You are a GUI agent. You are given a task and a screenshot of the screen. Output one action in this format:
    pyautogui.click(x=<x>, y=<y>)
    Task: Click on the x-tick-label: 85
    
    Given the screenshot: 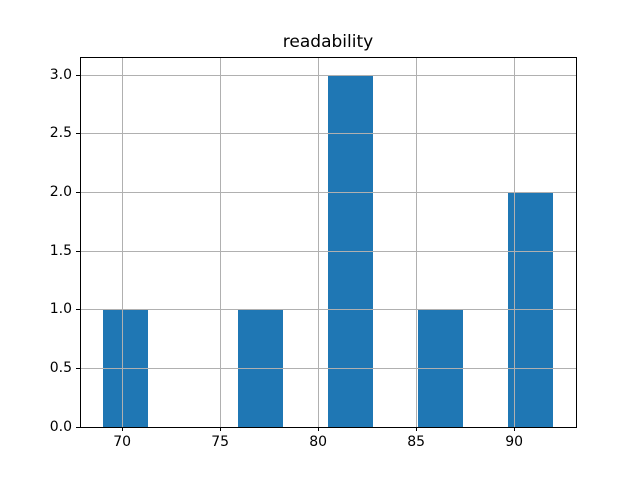 What is the action you would take?
    pyautogui.click(x=416, y=442)
    